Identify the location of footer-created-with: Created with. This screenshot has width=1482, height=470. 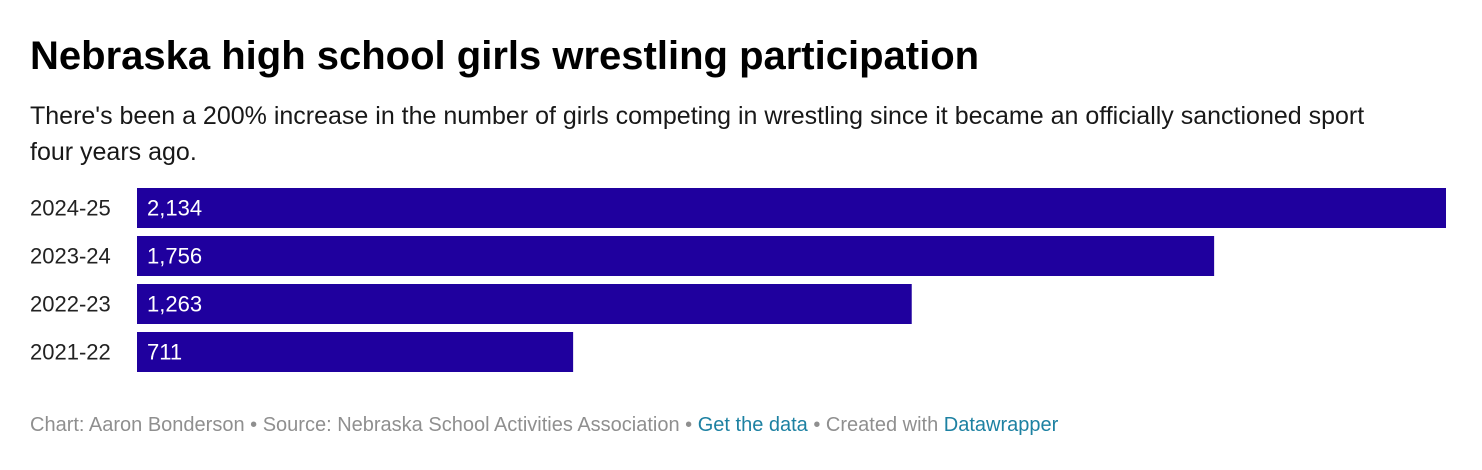
(884, 425).